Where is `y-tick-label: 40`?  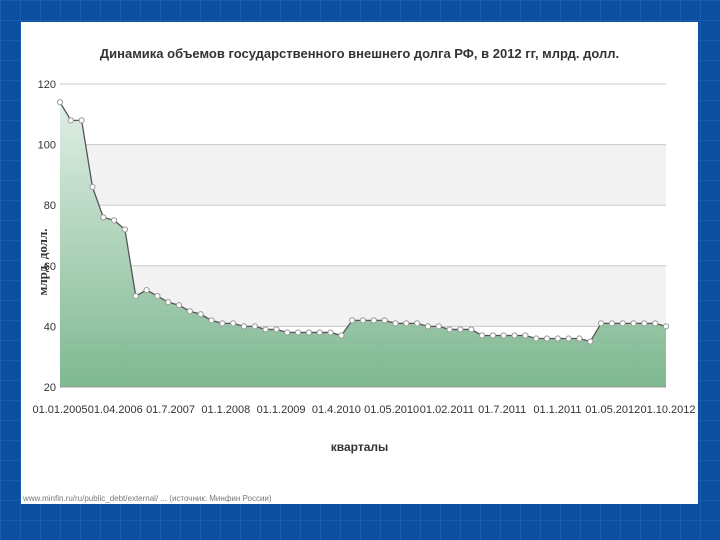 y-tick-label: 40 is located at coordinates (50, 327).